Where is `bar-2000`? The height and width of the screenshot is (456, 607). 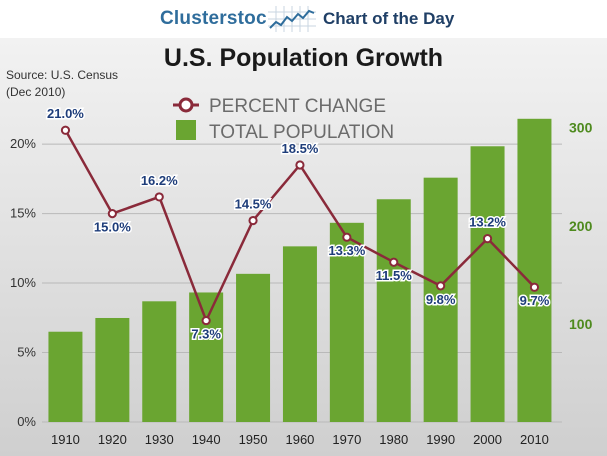 bar-2000 is located at coordinates (487, 284).